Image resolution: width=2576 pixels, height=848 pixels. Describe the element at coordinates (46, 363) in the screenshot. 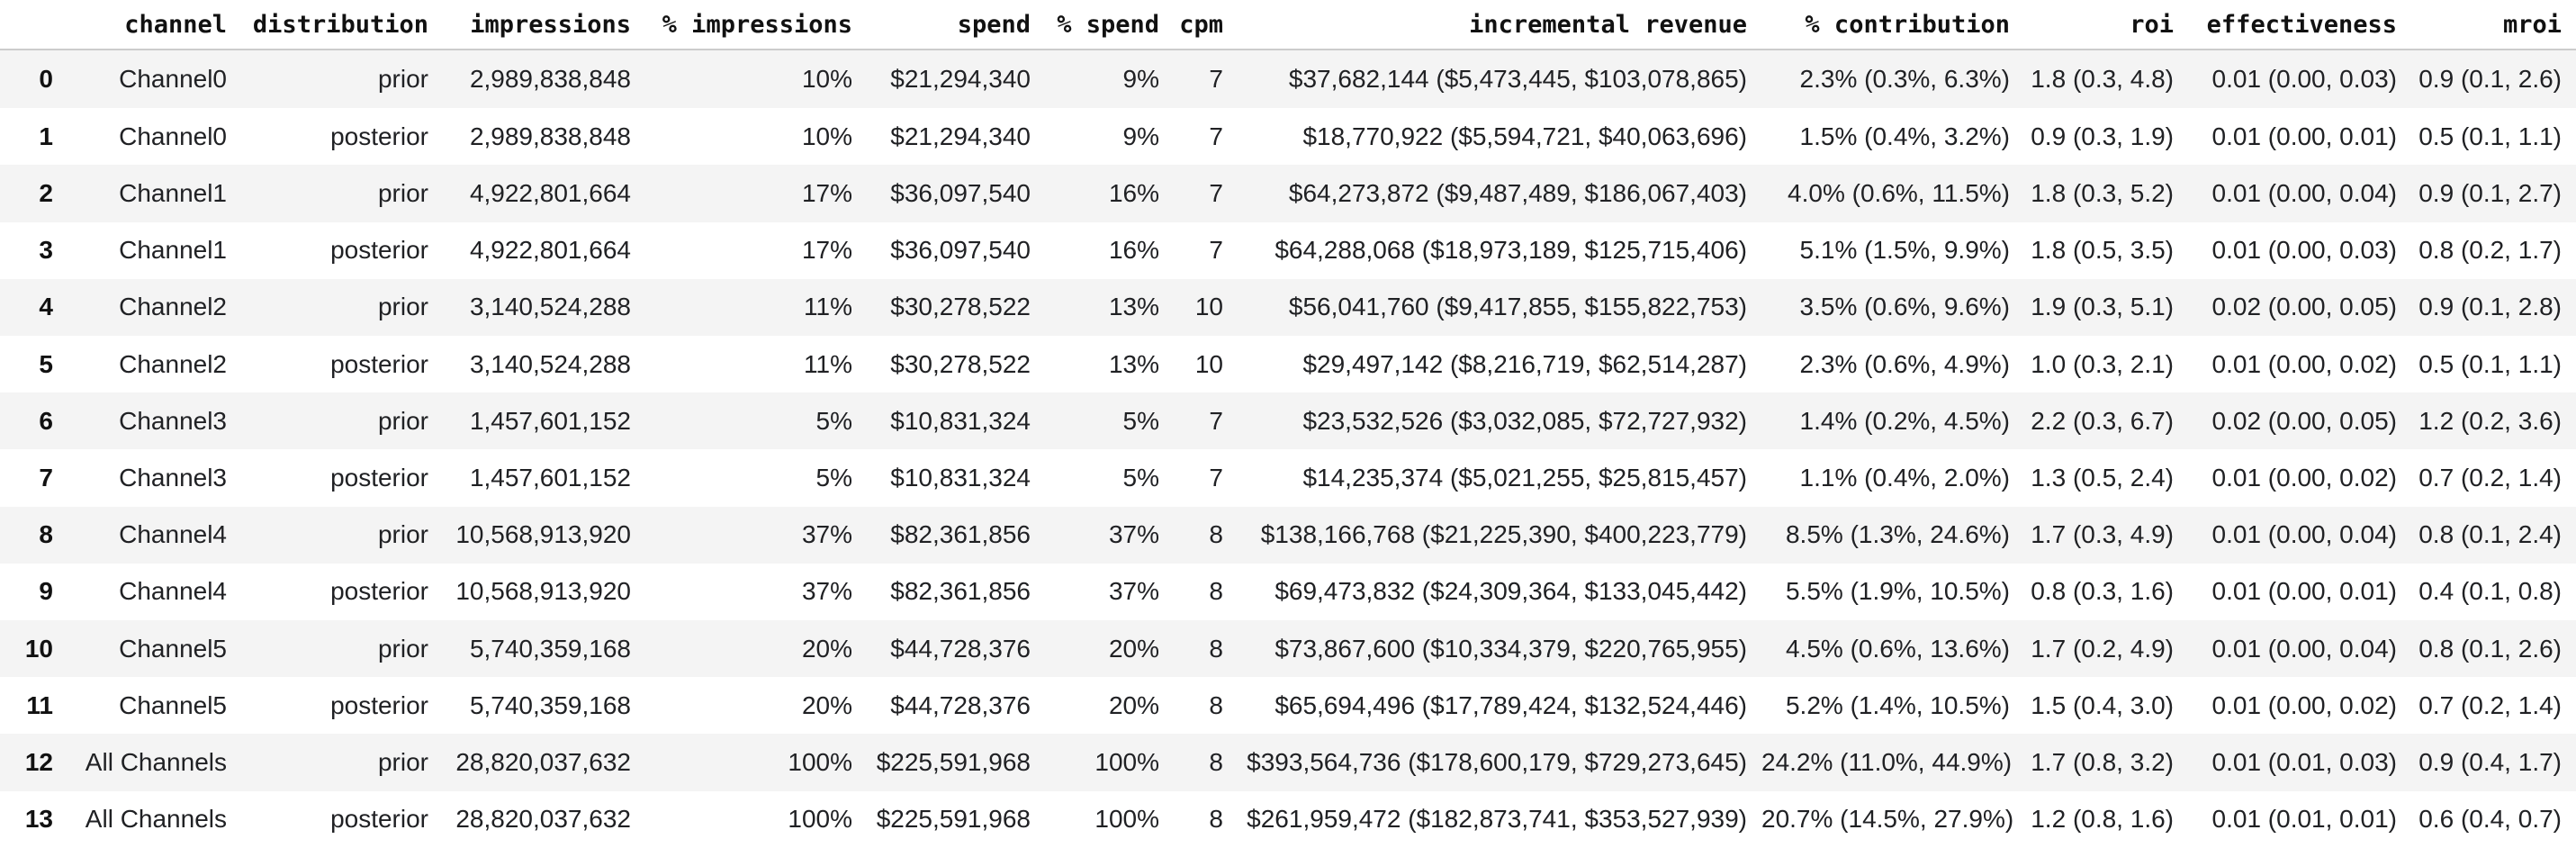

I see `row-index: 5` at that location.